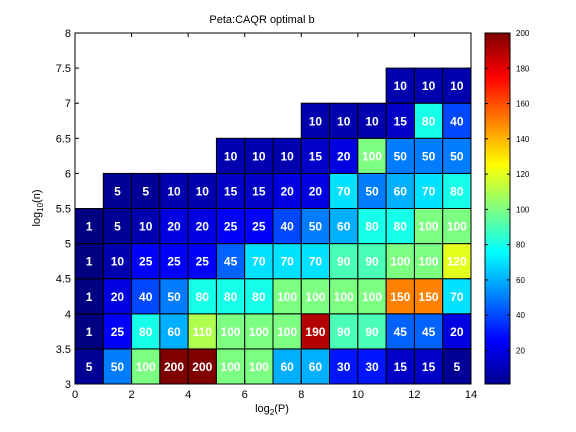  I want to click on colorbar, so click(497, 208).